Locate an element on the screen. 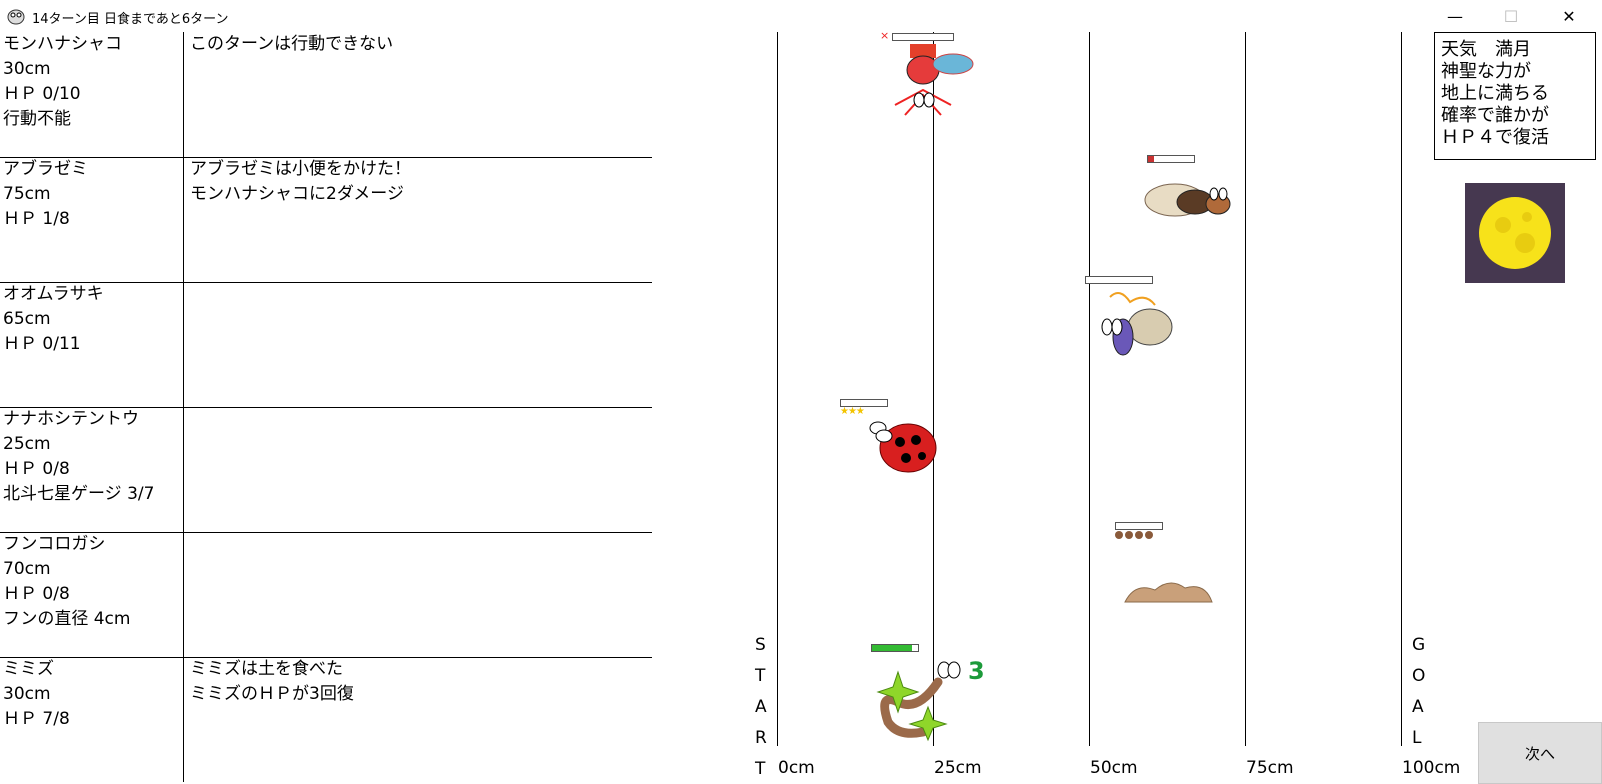 Image resolution: width=1602 pixels, height=784 pixels. status-row-ladybug: ナナホシテントウ 25cm ＨＰ 0/8 北斗七星ゲージ 3/7 is located at coordinates (326, 470).